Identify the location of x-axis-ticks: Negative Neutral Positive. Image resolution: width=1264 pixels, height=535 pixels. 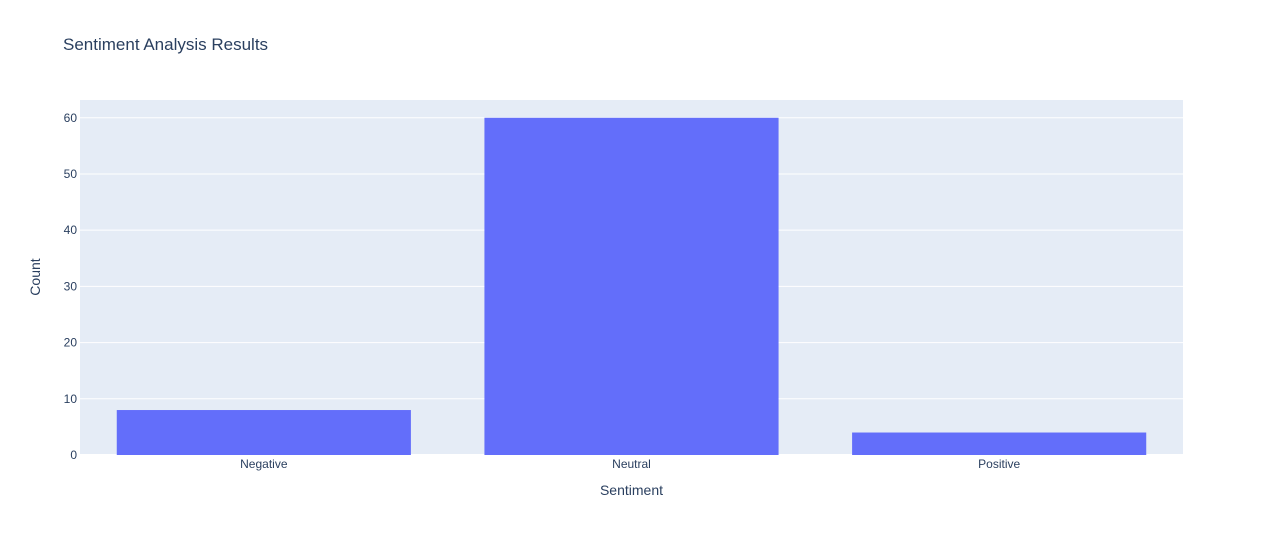
(630, 464).